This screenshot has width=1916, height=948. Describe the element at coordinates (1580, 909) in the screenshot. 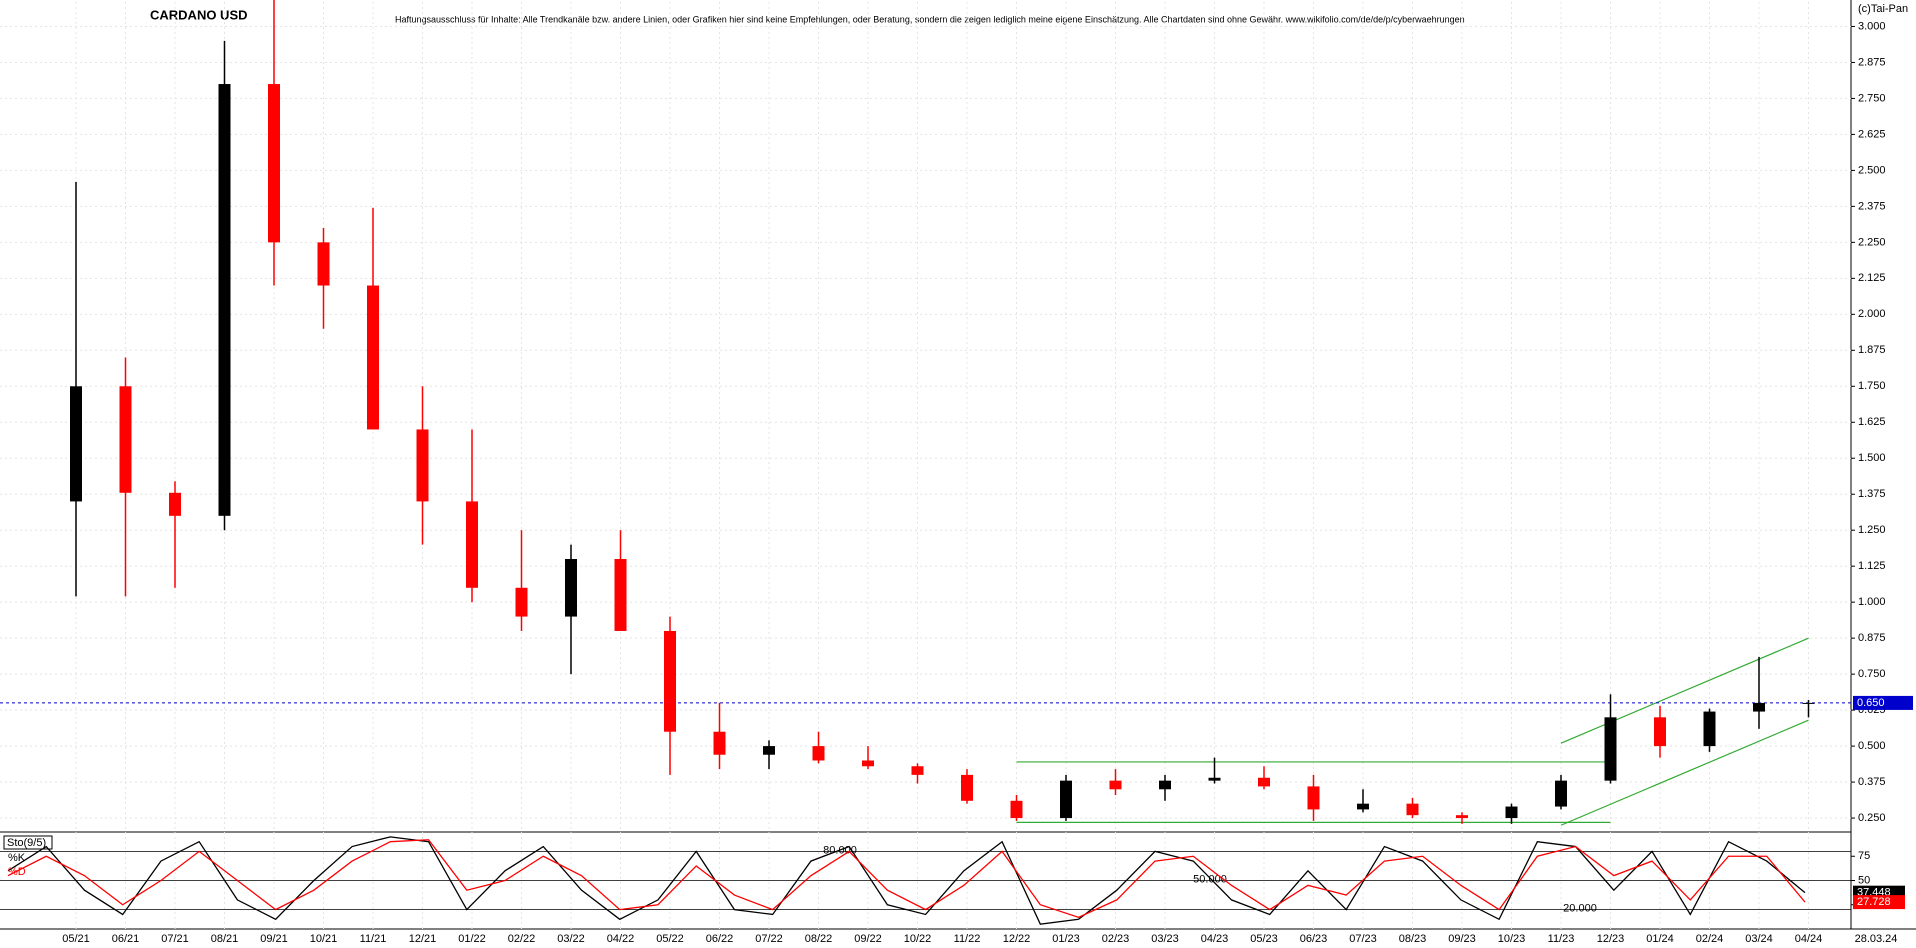

I see `level-label: 20.000` at that location.